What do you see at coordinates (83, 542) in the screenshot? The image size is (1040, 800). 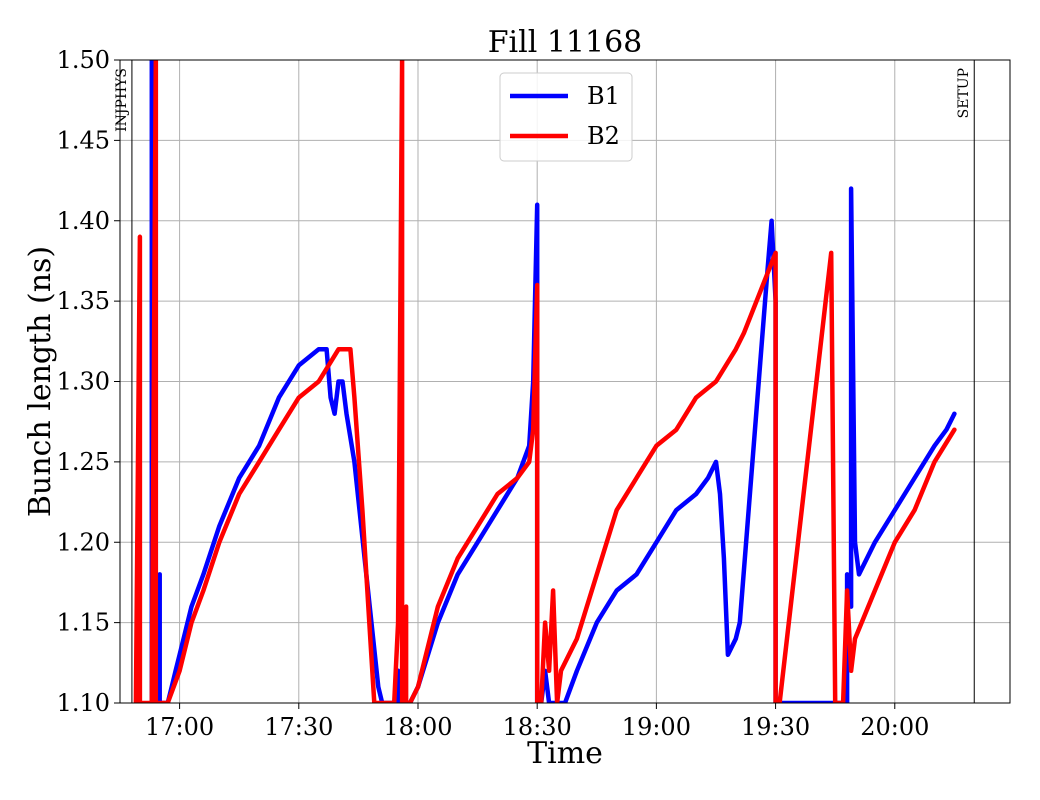 I see `y-tick-label: 1.20` at bounding box center [83, 542].